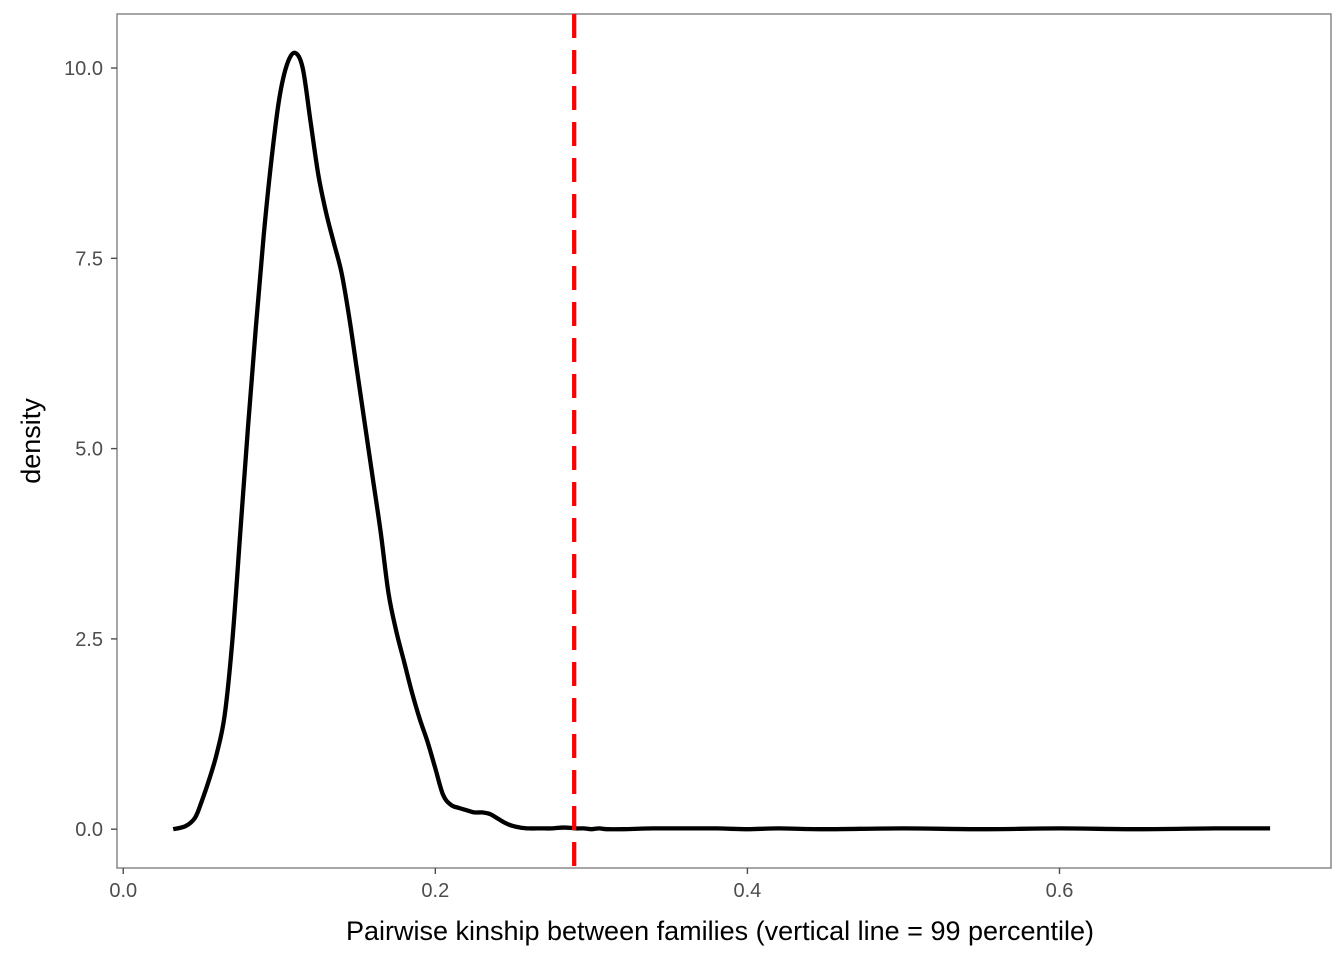 The height and width of the screenshot is (960, 1344). Describe the element at coordinates (123, 891) in the screenshot. I see `x-tick-label: 0.0` at that location.